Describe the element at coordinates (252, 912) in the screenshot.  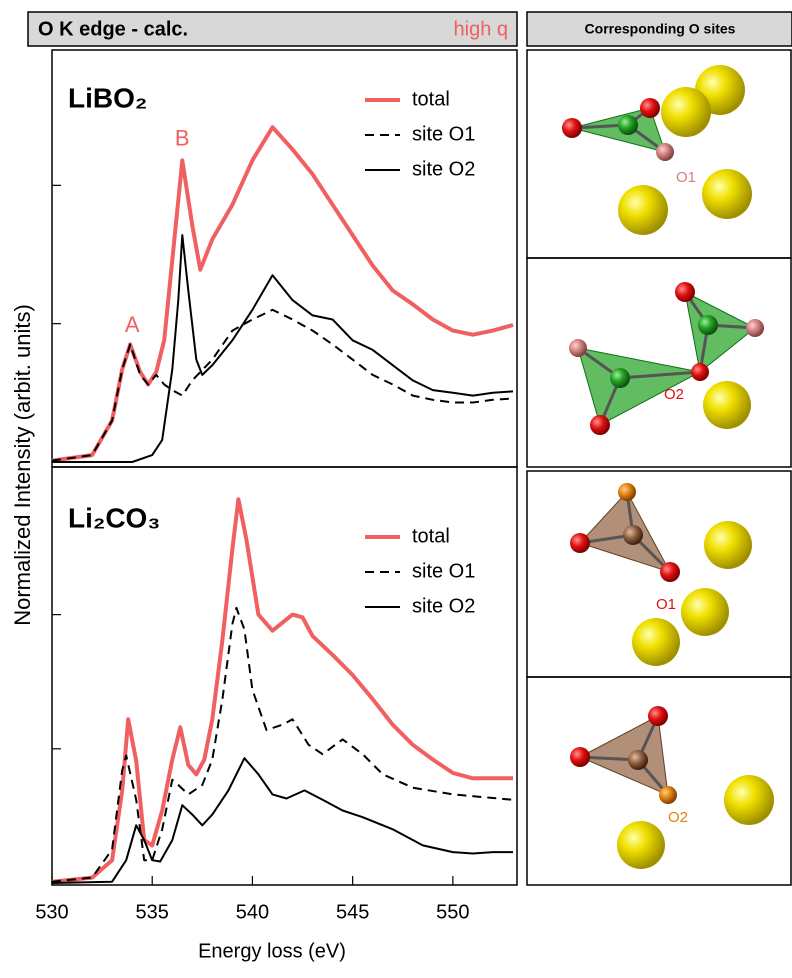
I see `x-tick-label: 540` at that location.